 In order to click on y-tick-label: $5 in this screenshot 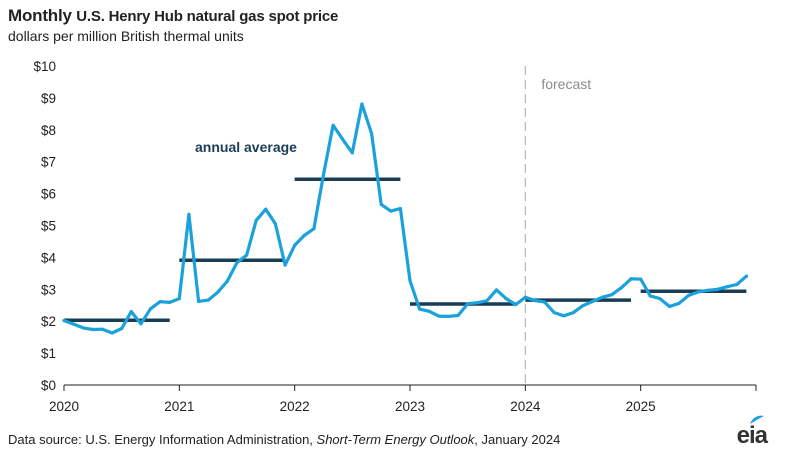, I will do `click(48, 226)`.